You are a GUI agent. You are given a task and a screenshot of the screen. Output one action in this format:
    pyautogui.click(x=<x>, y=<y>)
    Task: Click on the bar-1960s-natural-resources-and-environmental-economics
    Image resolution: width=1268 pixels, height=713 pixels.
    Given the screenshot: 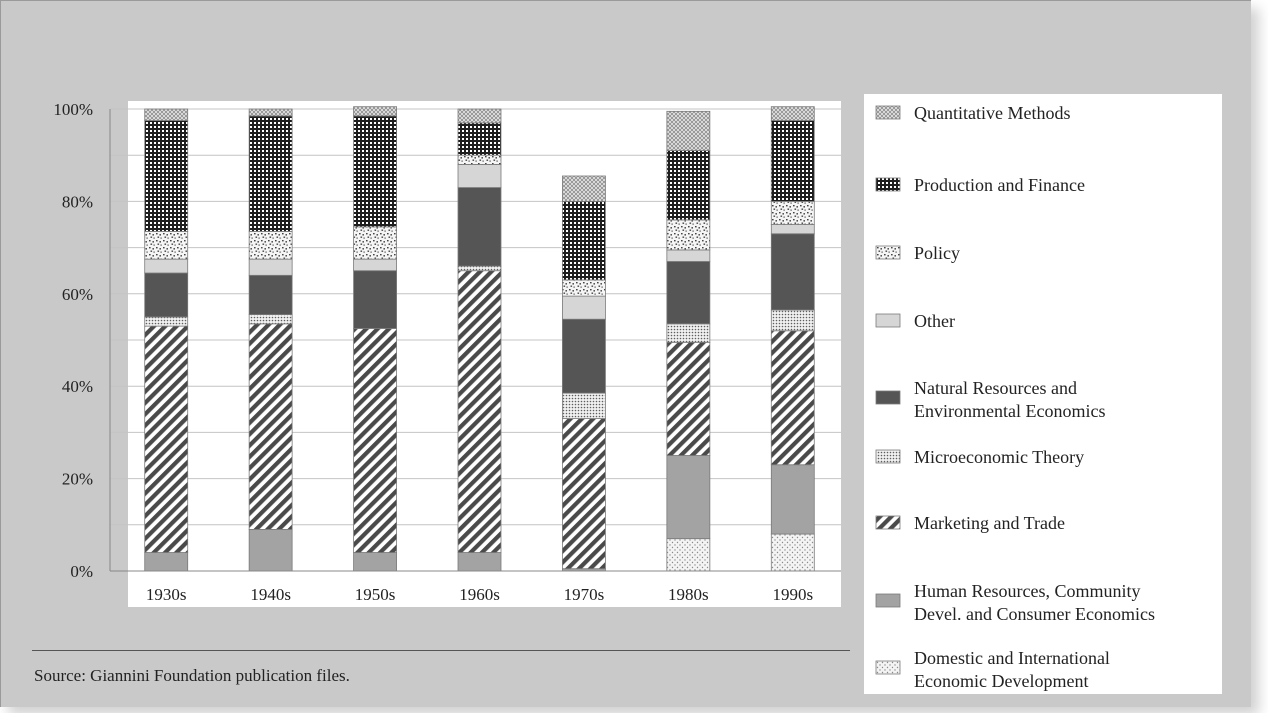 What is the action you would take?
    pyautogui.click(x=479, y=227)
    